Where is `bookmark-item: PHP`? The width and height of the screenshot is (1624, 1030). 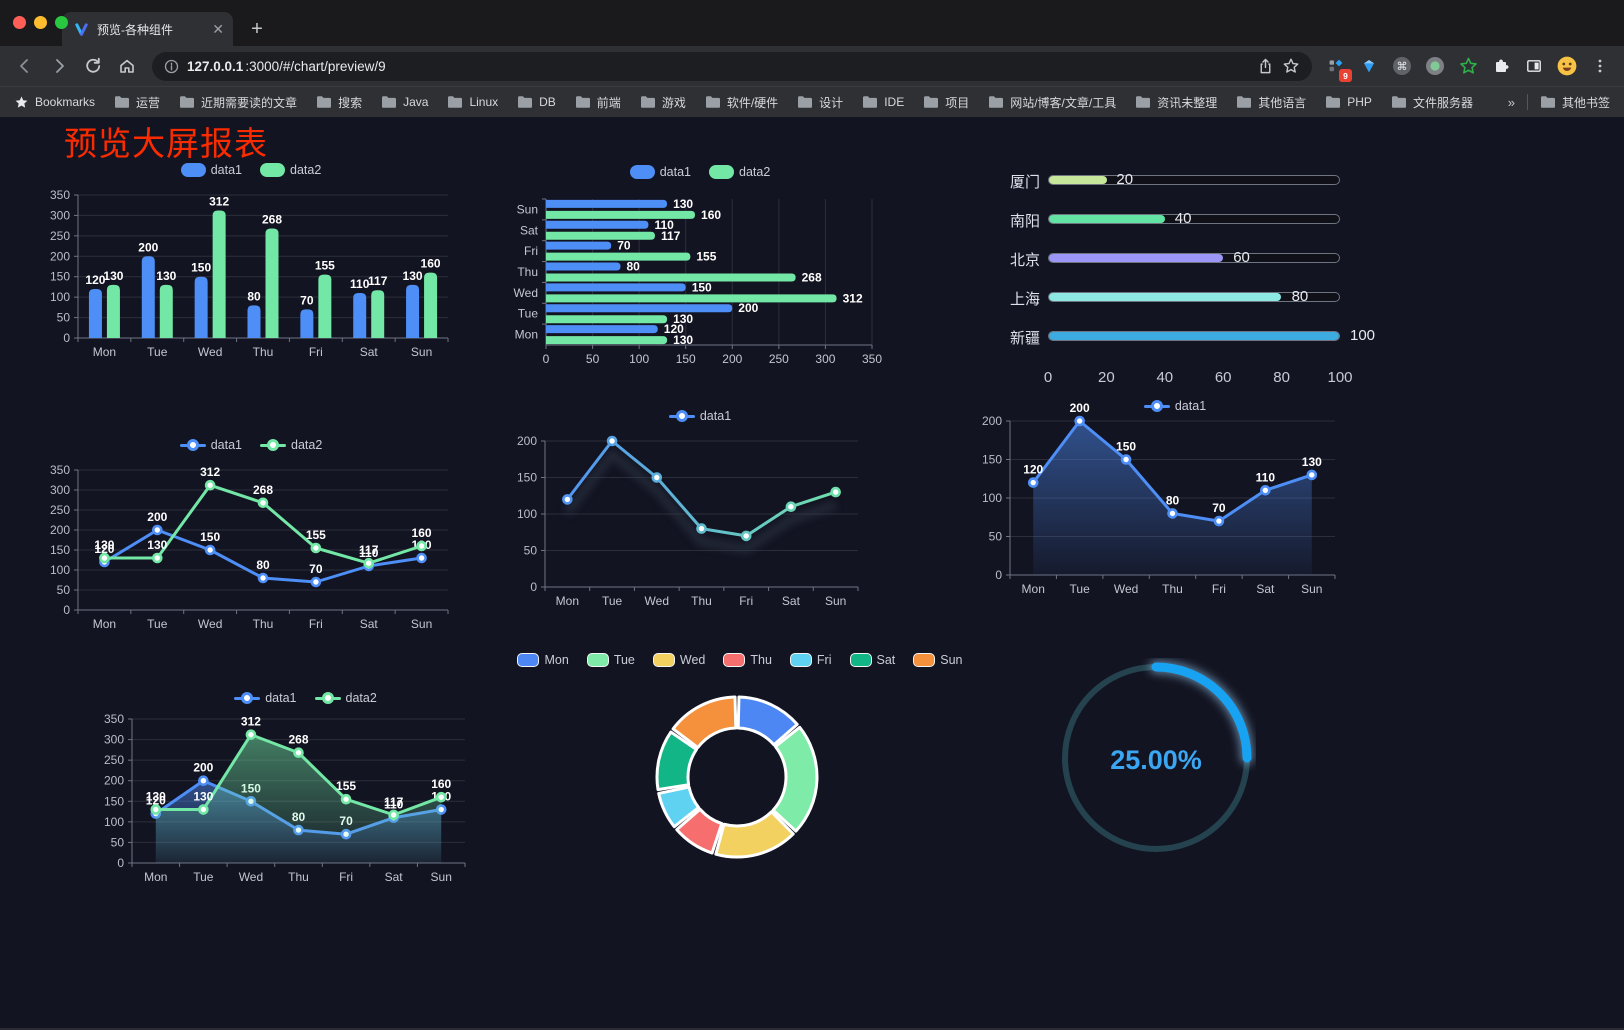
bookmark-item: PHP is located at coordinates (1348, 102).